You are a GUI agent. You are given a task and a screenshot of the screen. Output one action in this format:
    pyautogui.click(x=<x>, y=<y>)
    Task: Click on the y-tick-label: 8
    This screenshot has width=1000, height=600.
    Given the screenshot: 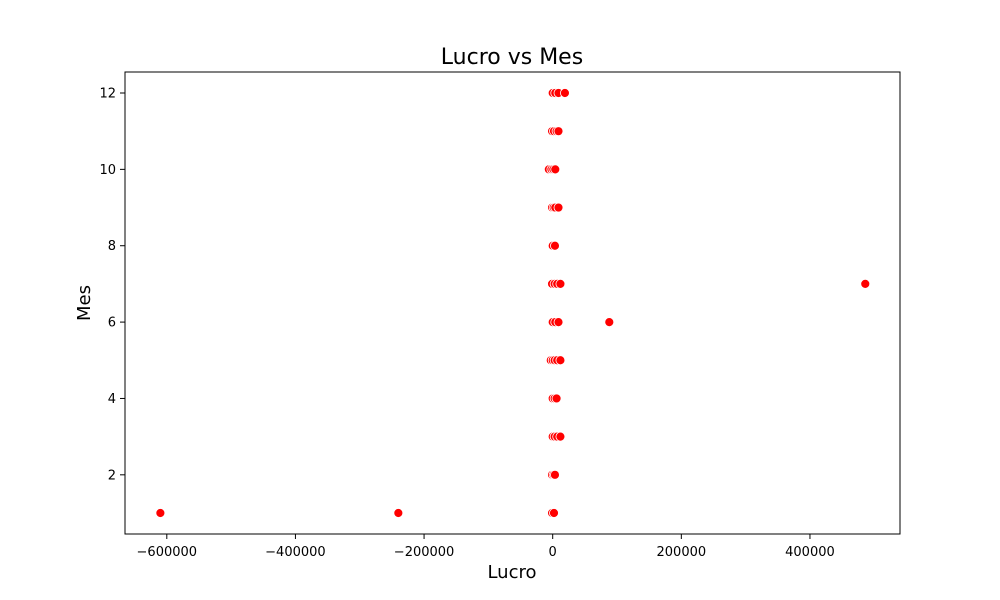 What is the action you would take?
    pyautogui.click(x=112, y=246)
    